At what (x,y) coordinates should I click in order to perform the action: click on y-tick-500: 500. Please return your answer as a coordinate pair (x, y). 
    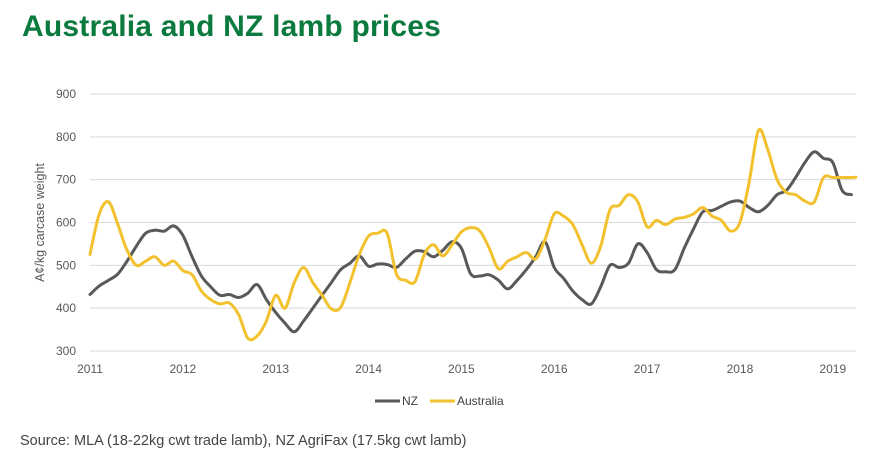
    Looking at the image, I should click on (66, 265).